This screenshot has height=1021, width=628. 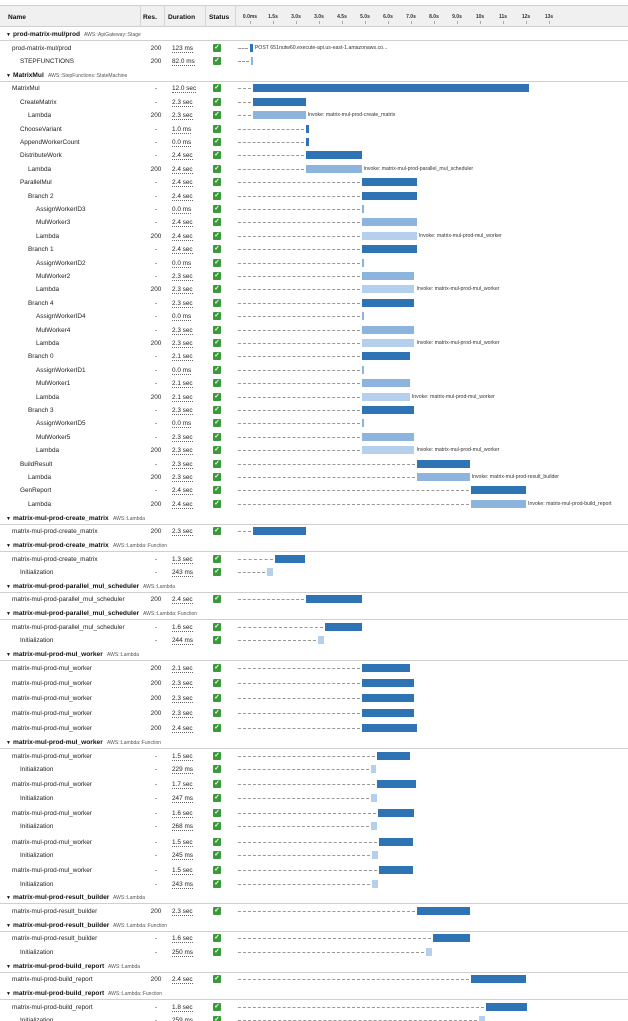 What do you see at coordinates (182, 48) in the screenshot?
I see `segment-duration: 123 ms` at bounding box center [182, 48].